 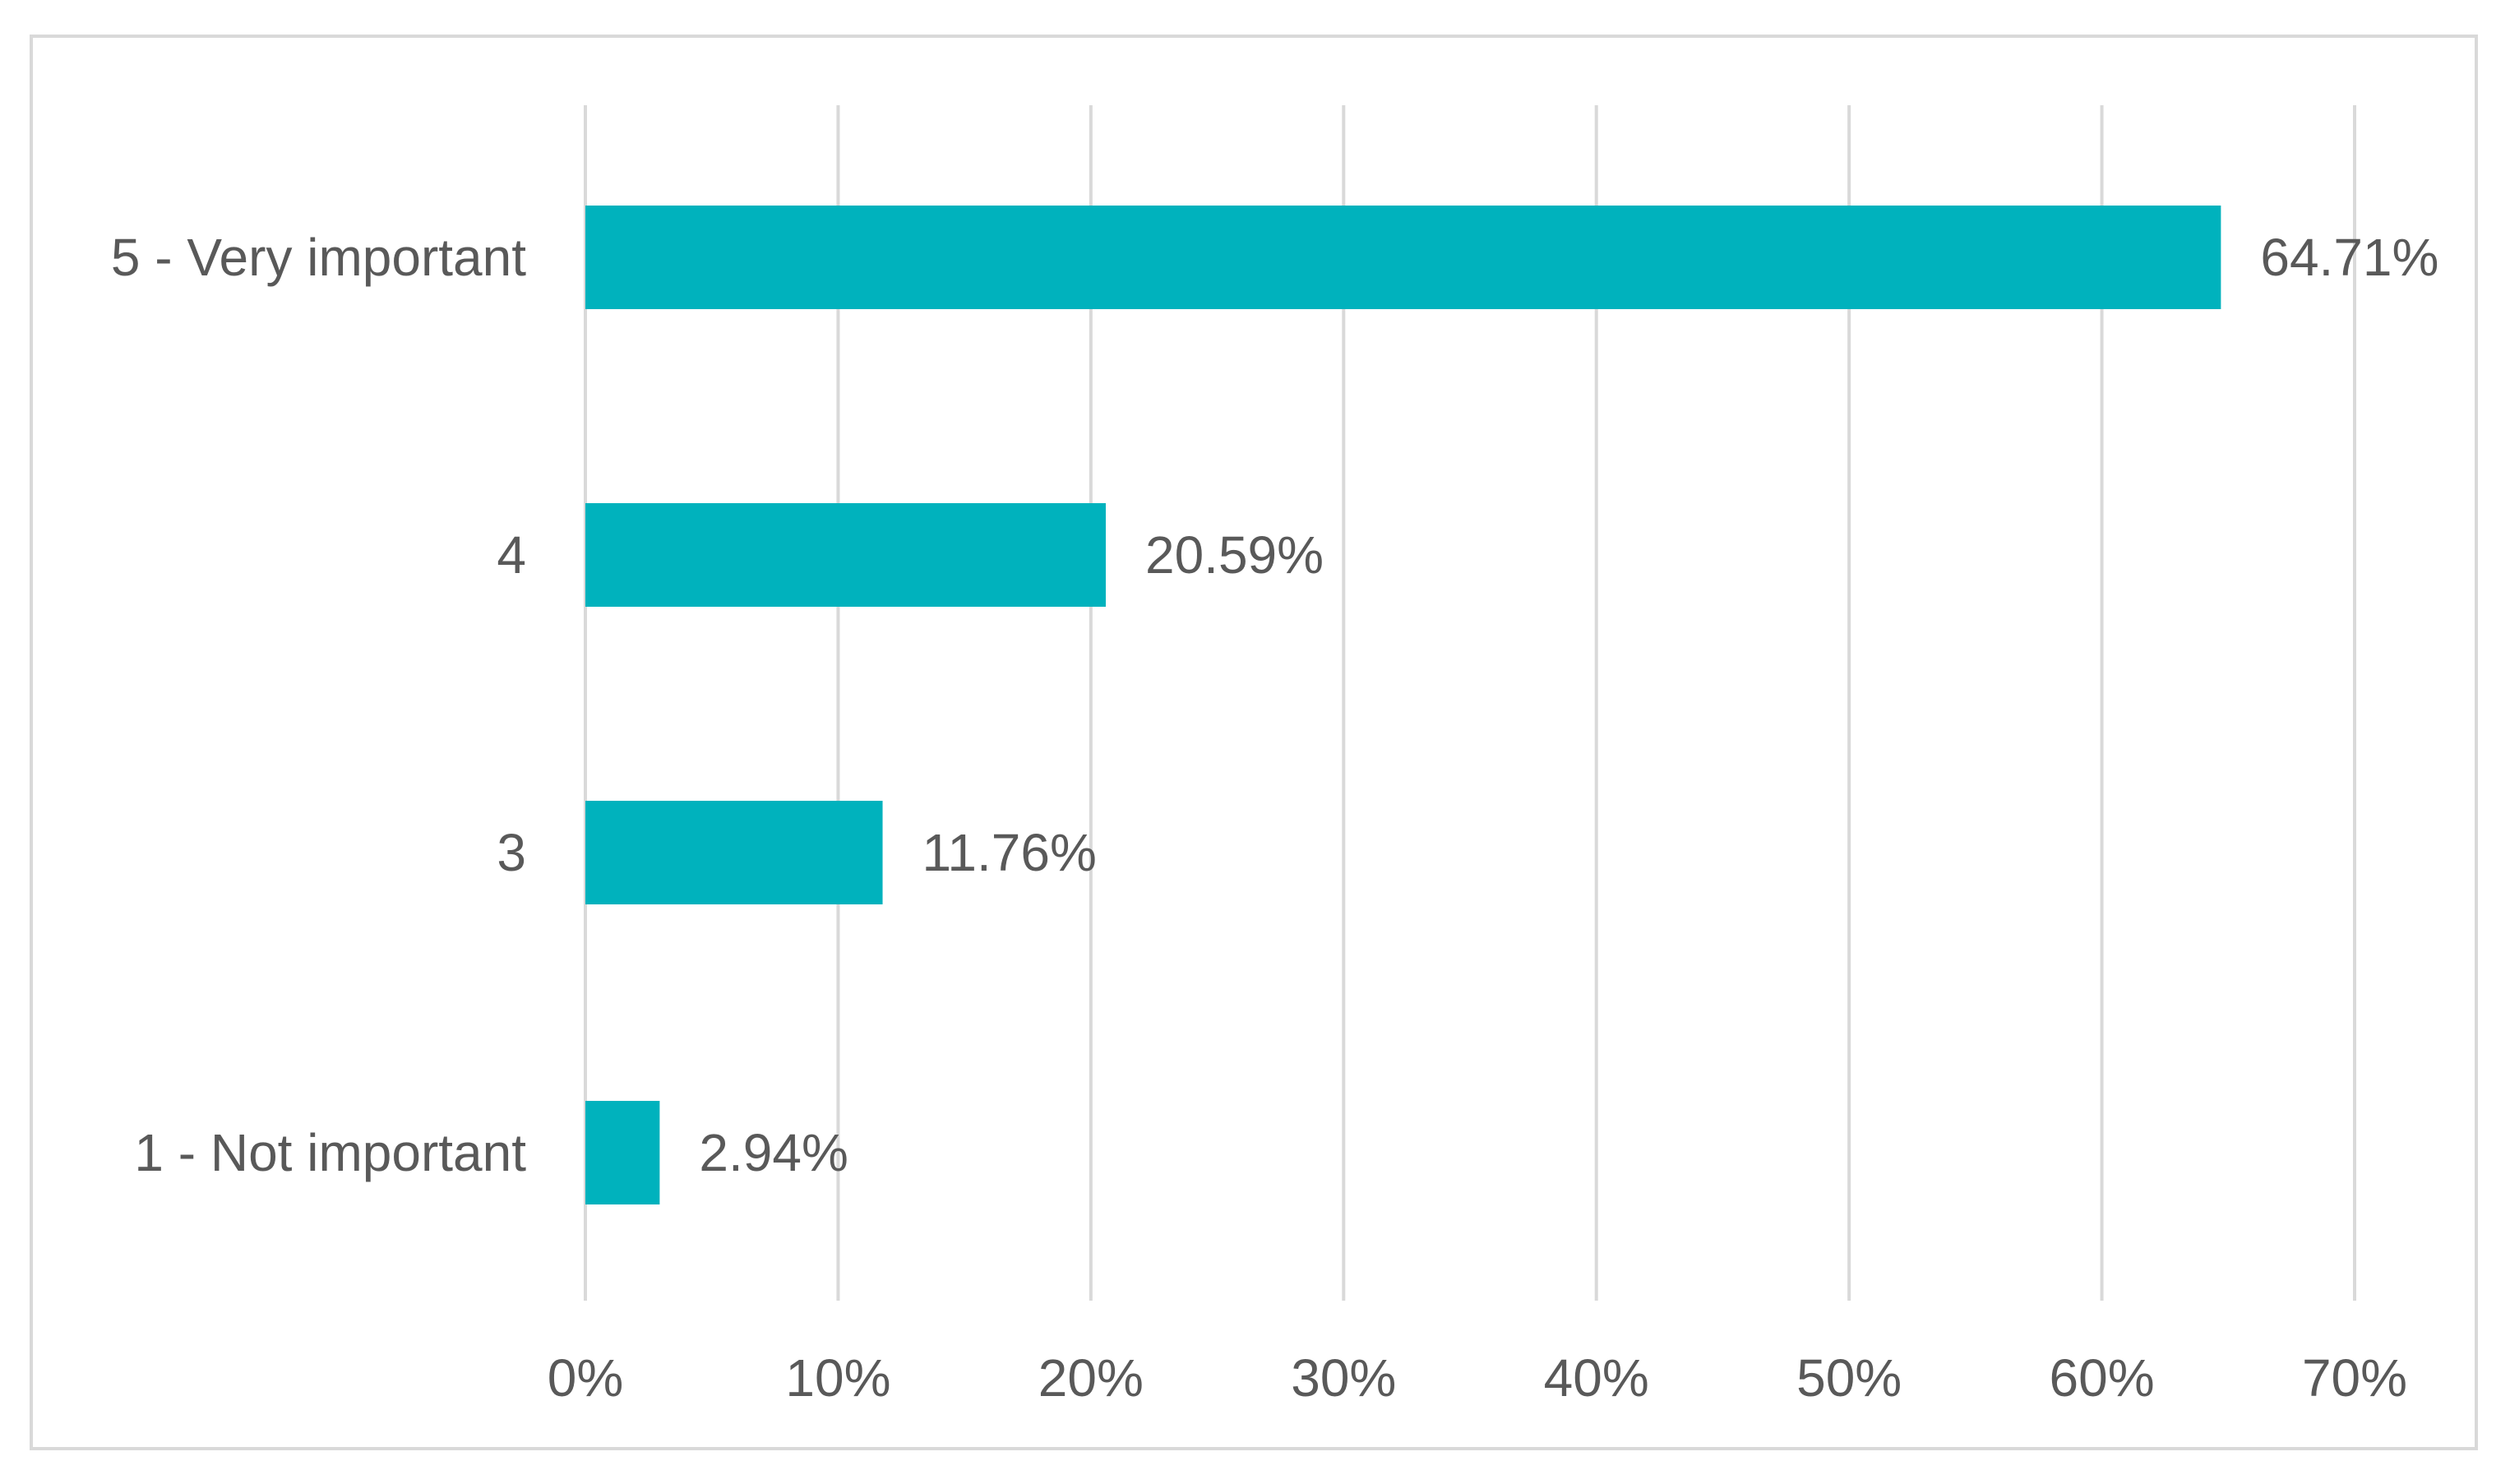 What do you see at coordinates (2349, 257) in the screenshot?
I see `data-label: 64.71%` at bounding box center [2349, 257].